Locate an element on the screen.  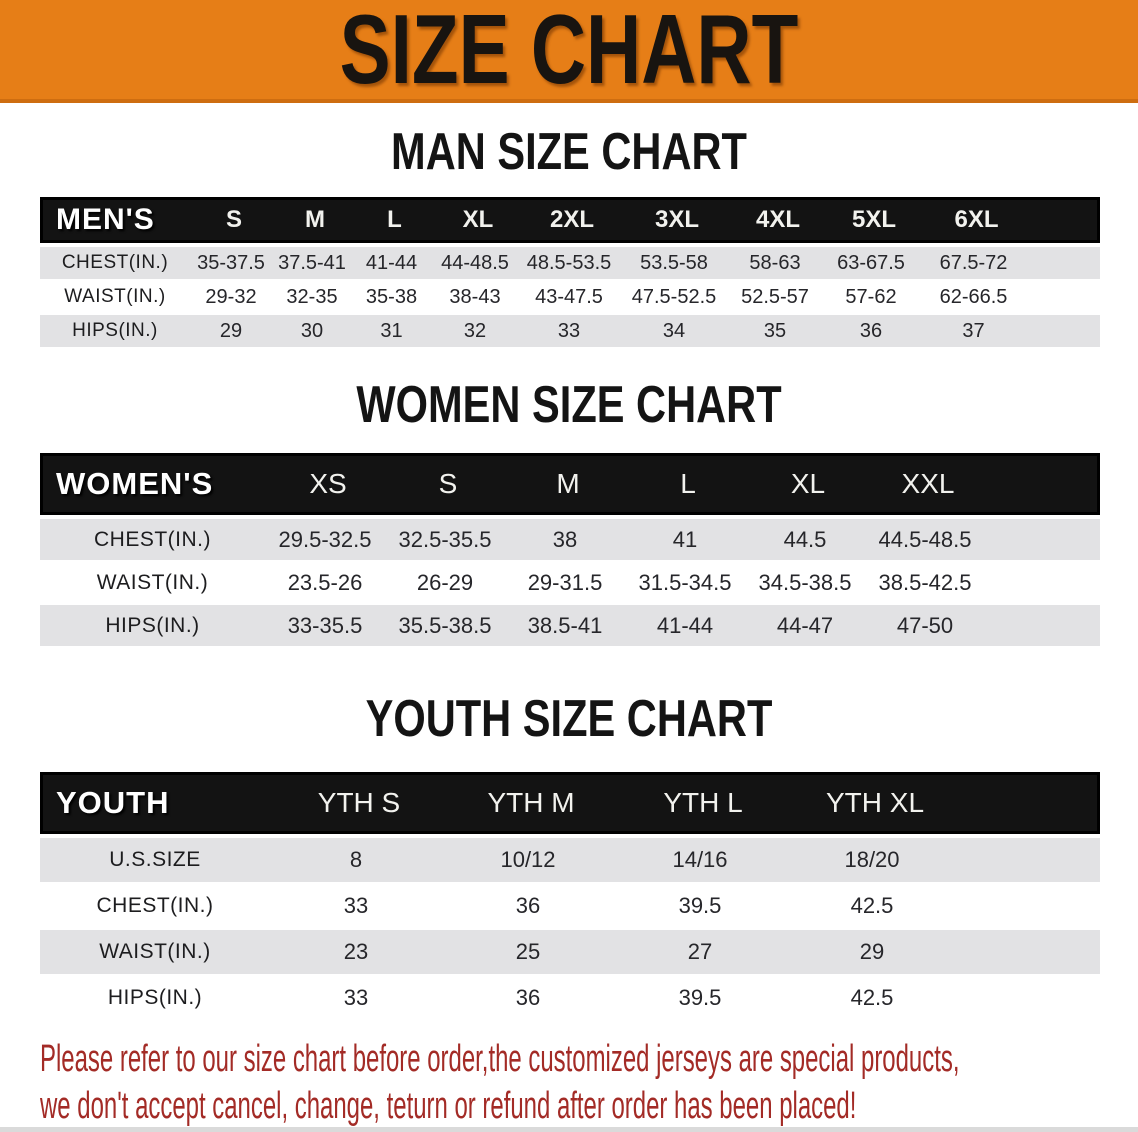
men-column-6xl: 6XL is located at coordinates (976, 219).